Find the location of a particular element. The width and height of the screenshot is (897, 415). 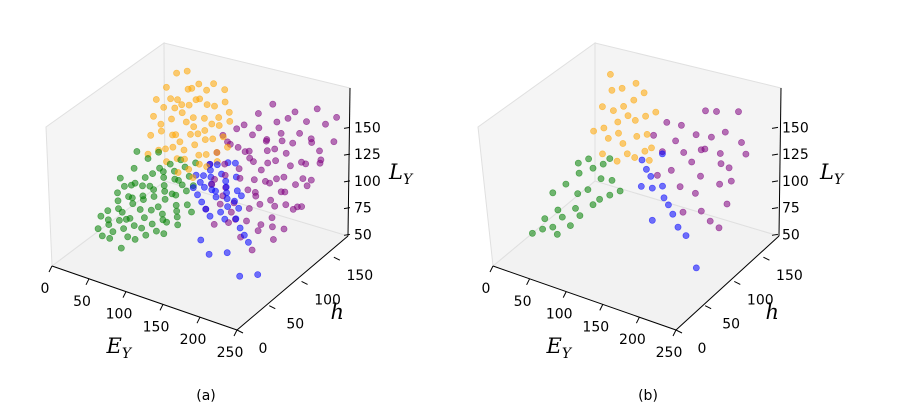

y-tick-label: 150 is located at coordinates (359, 276).